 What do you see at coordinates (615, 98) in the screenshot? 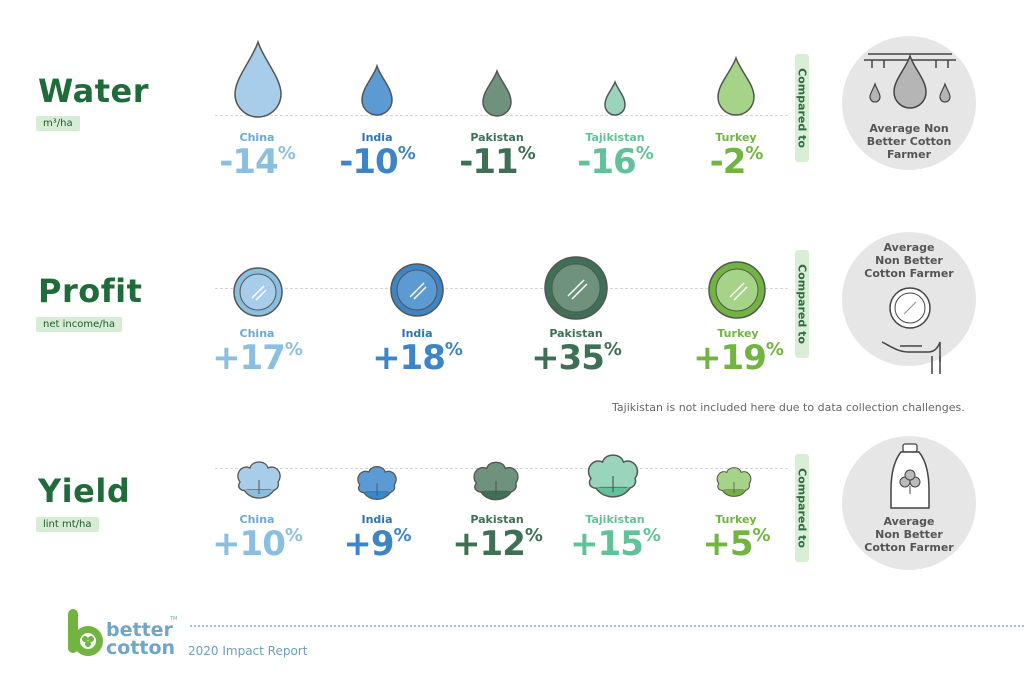
I see `water-drop-tajikistan-icon` at bounding box center [615, 98].